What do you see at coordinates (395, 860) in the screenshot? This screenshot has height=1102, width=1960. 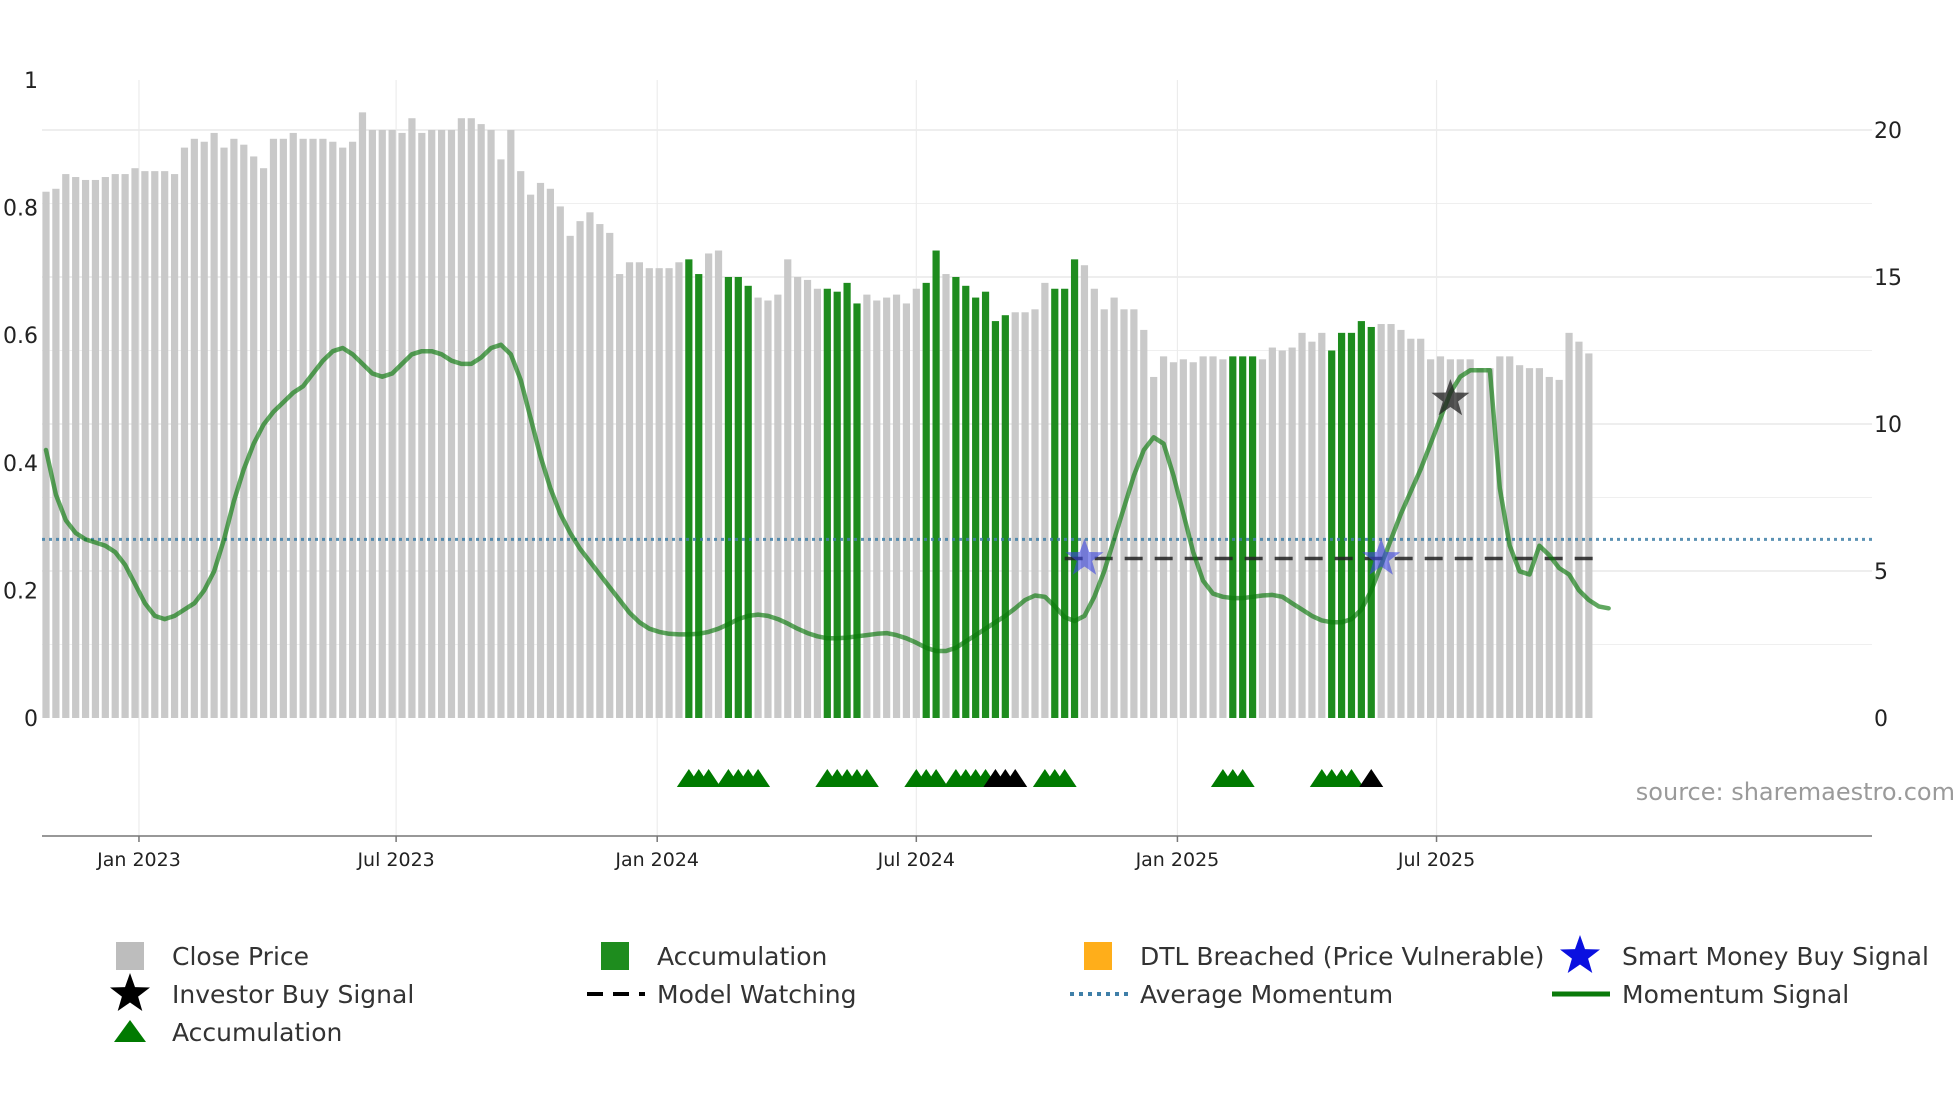 I see `x-tick-label: Jul 2023` at bounding box center [395, 860].